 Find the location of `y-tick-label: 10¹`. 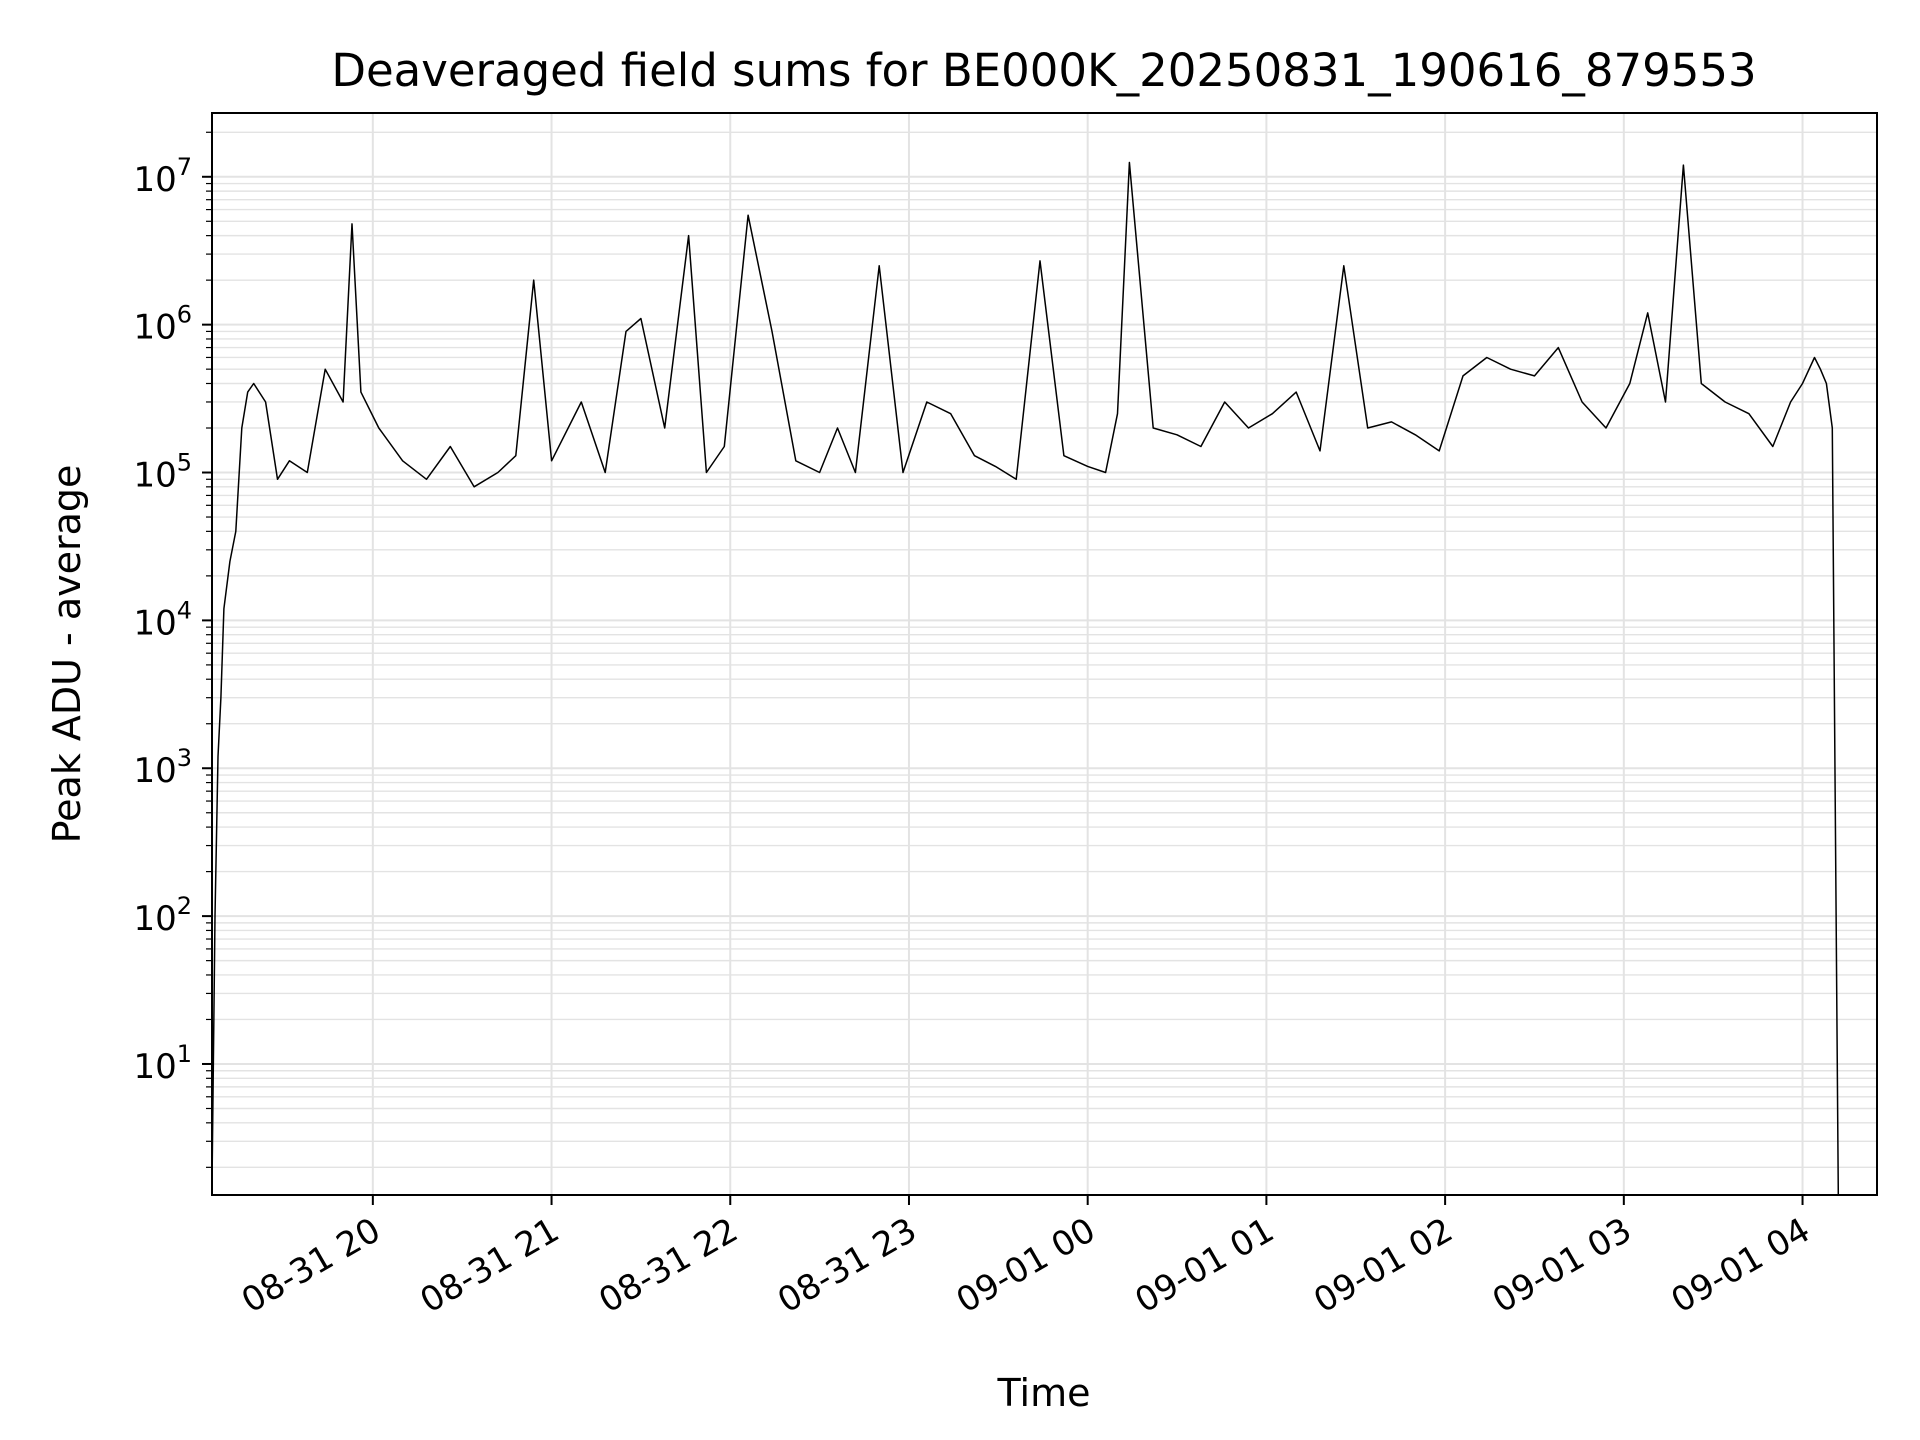

y-tick-label: 10¹ is located at coordinates (162, 1063).